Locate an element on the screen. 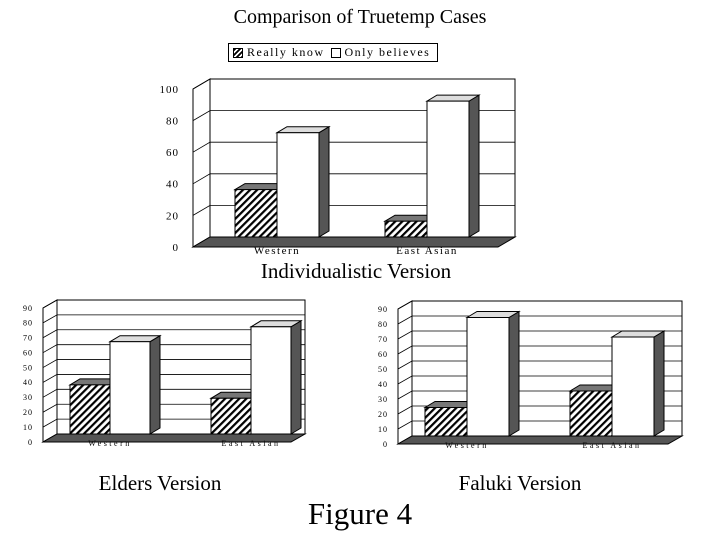 The image size is (720, 540). legend-label-only-believes: Only believes is located at coordinates (387, 52).